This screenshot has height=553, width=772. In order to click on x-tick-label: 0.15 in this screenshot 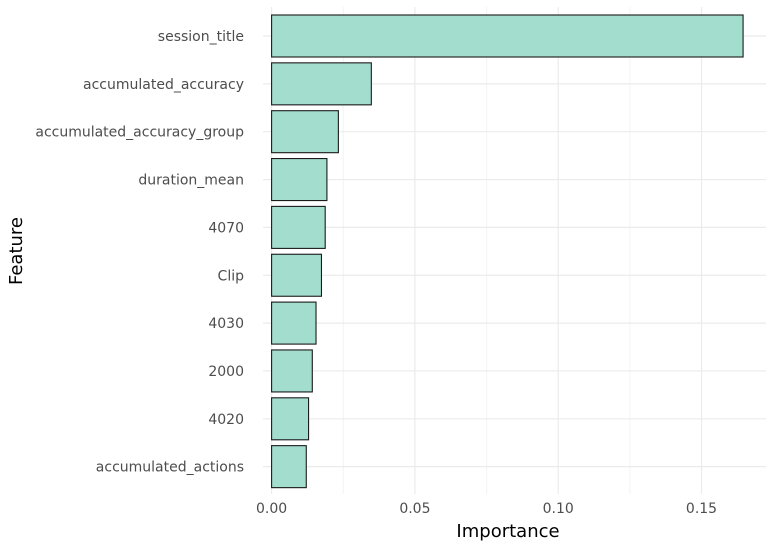, I will do `click(701, 509)`.